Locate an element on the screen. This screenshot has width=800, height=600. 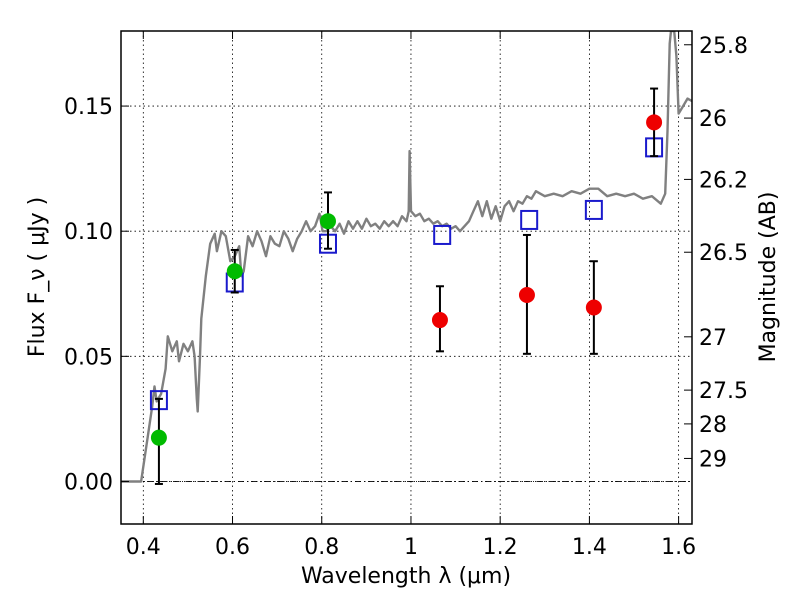
x-tick-label: 0.6 is located at coordinates (232, 547).